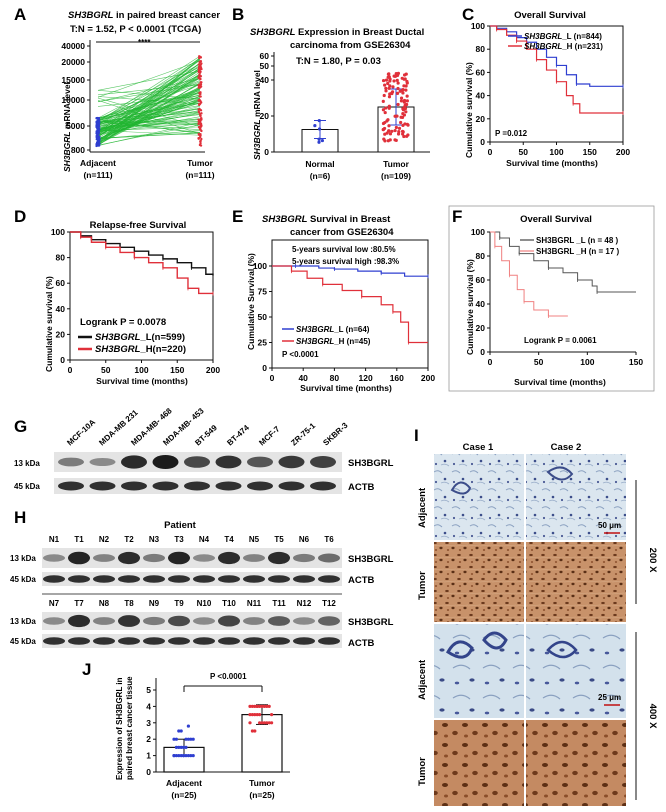  What do you see at coordinates (138, 225) in the screenshot?
I see `panel-title: Relapse-free Survival` at bounding box center [138, 225].